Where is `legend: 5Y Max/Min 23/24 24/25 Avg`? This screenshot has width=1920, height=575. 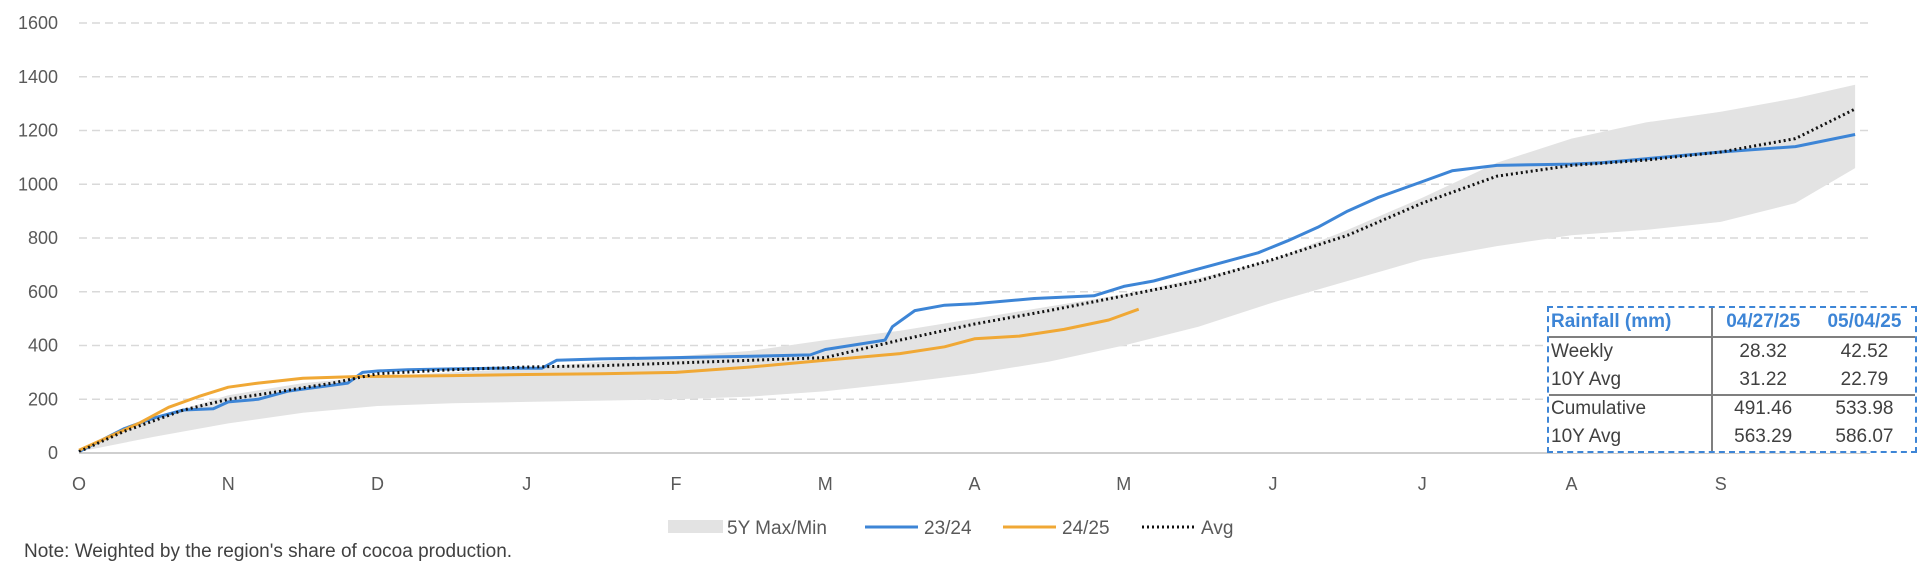
legend: 5Y Max/Min 23/24 24/25 Avg is located at coordinates (950, 528).